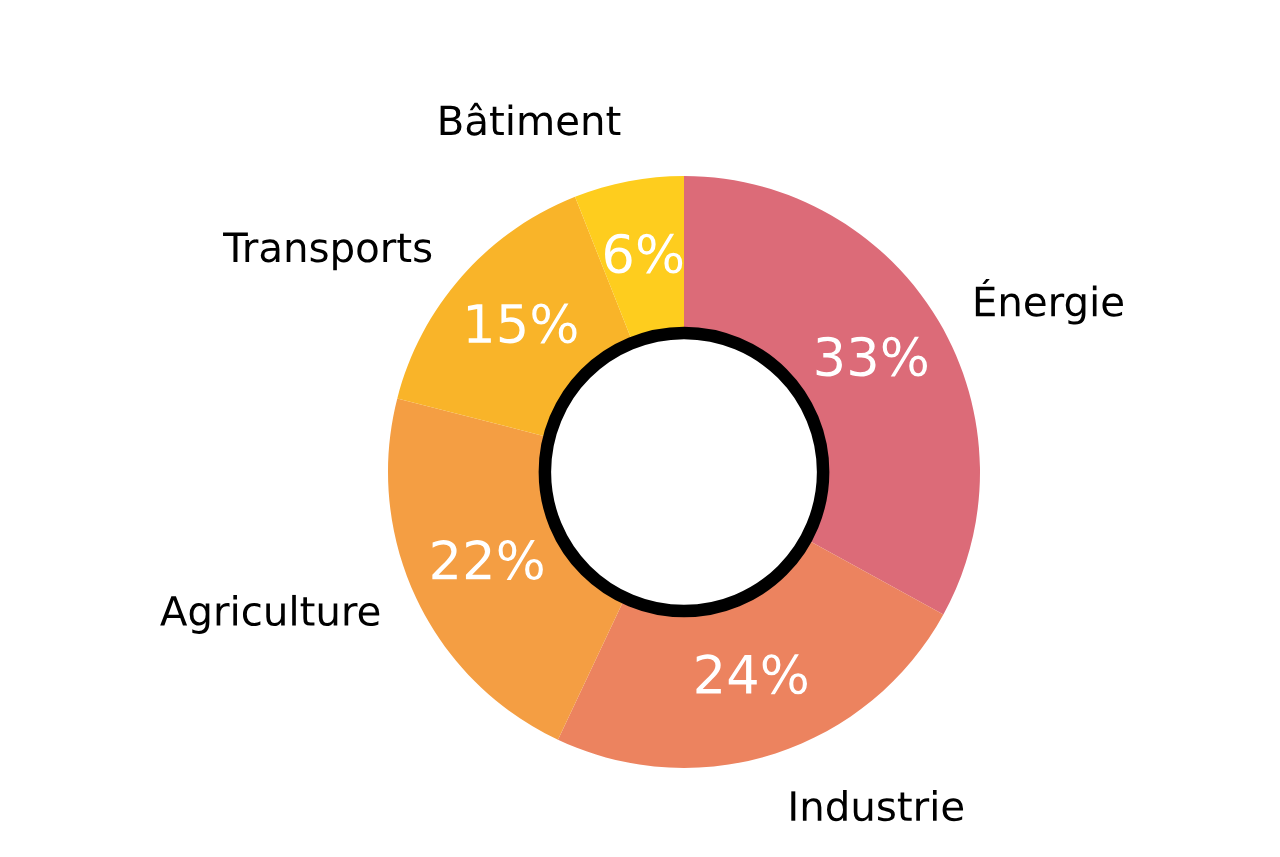 This screenshot has height=857, width=1280. I want to click on data-label: 6%, so click(644, 253).